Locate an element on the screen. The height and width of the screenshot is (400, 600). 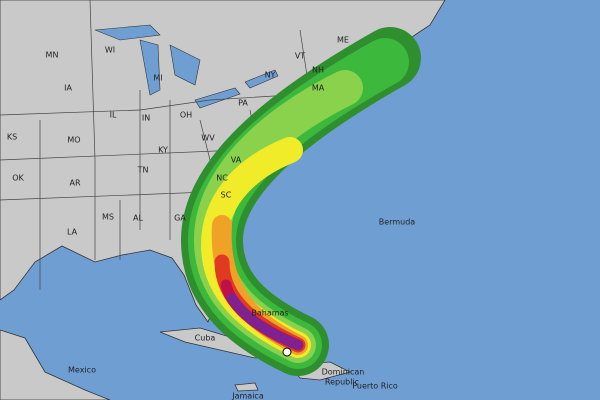
place-label: KS is located at coordinates (12, 137).